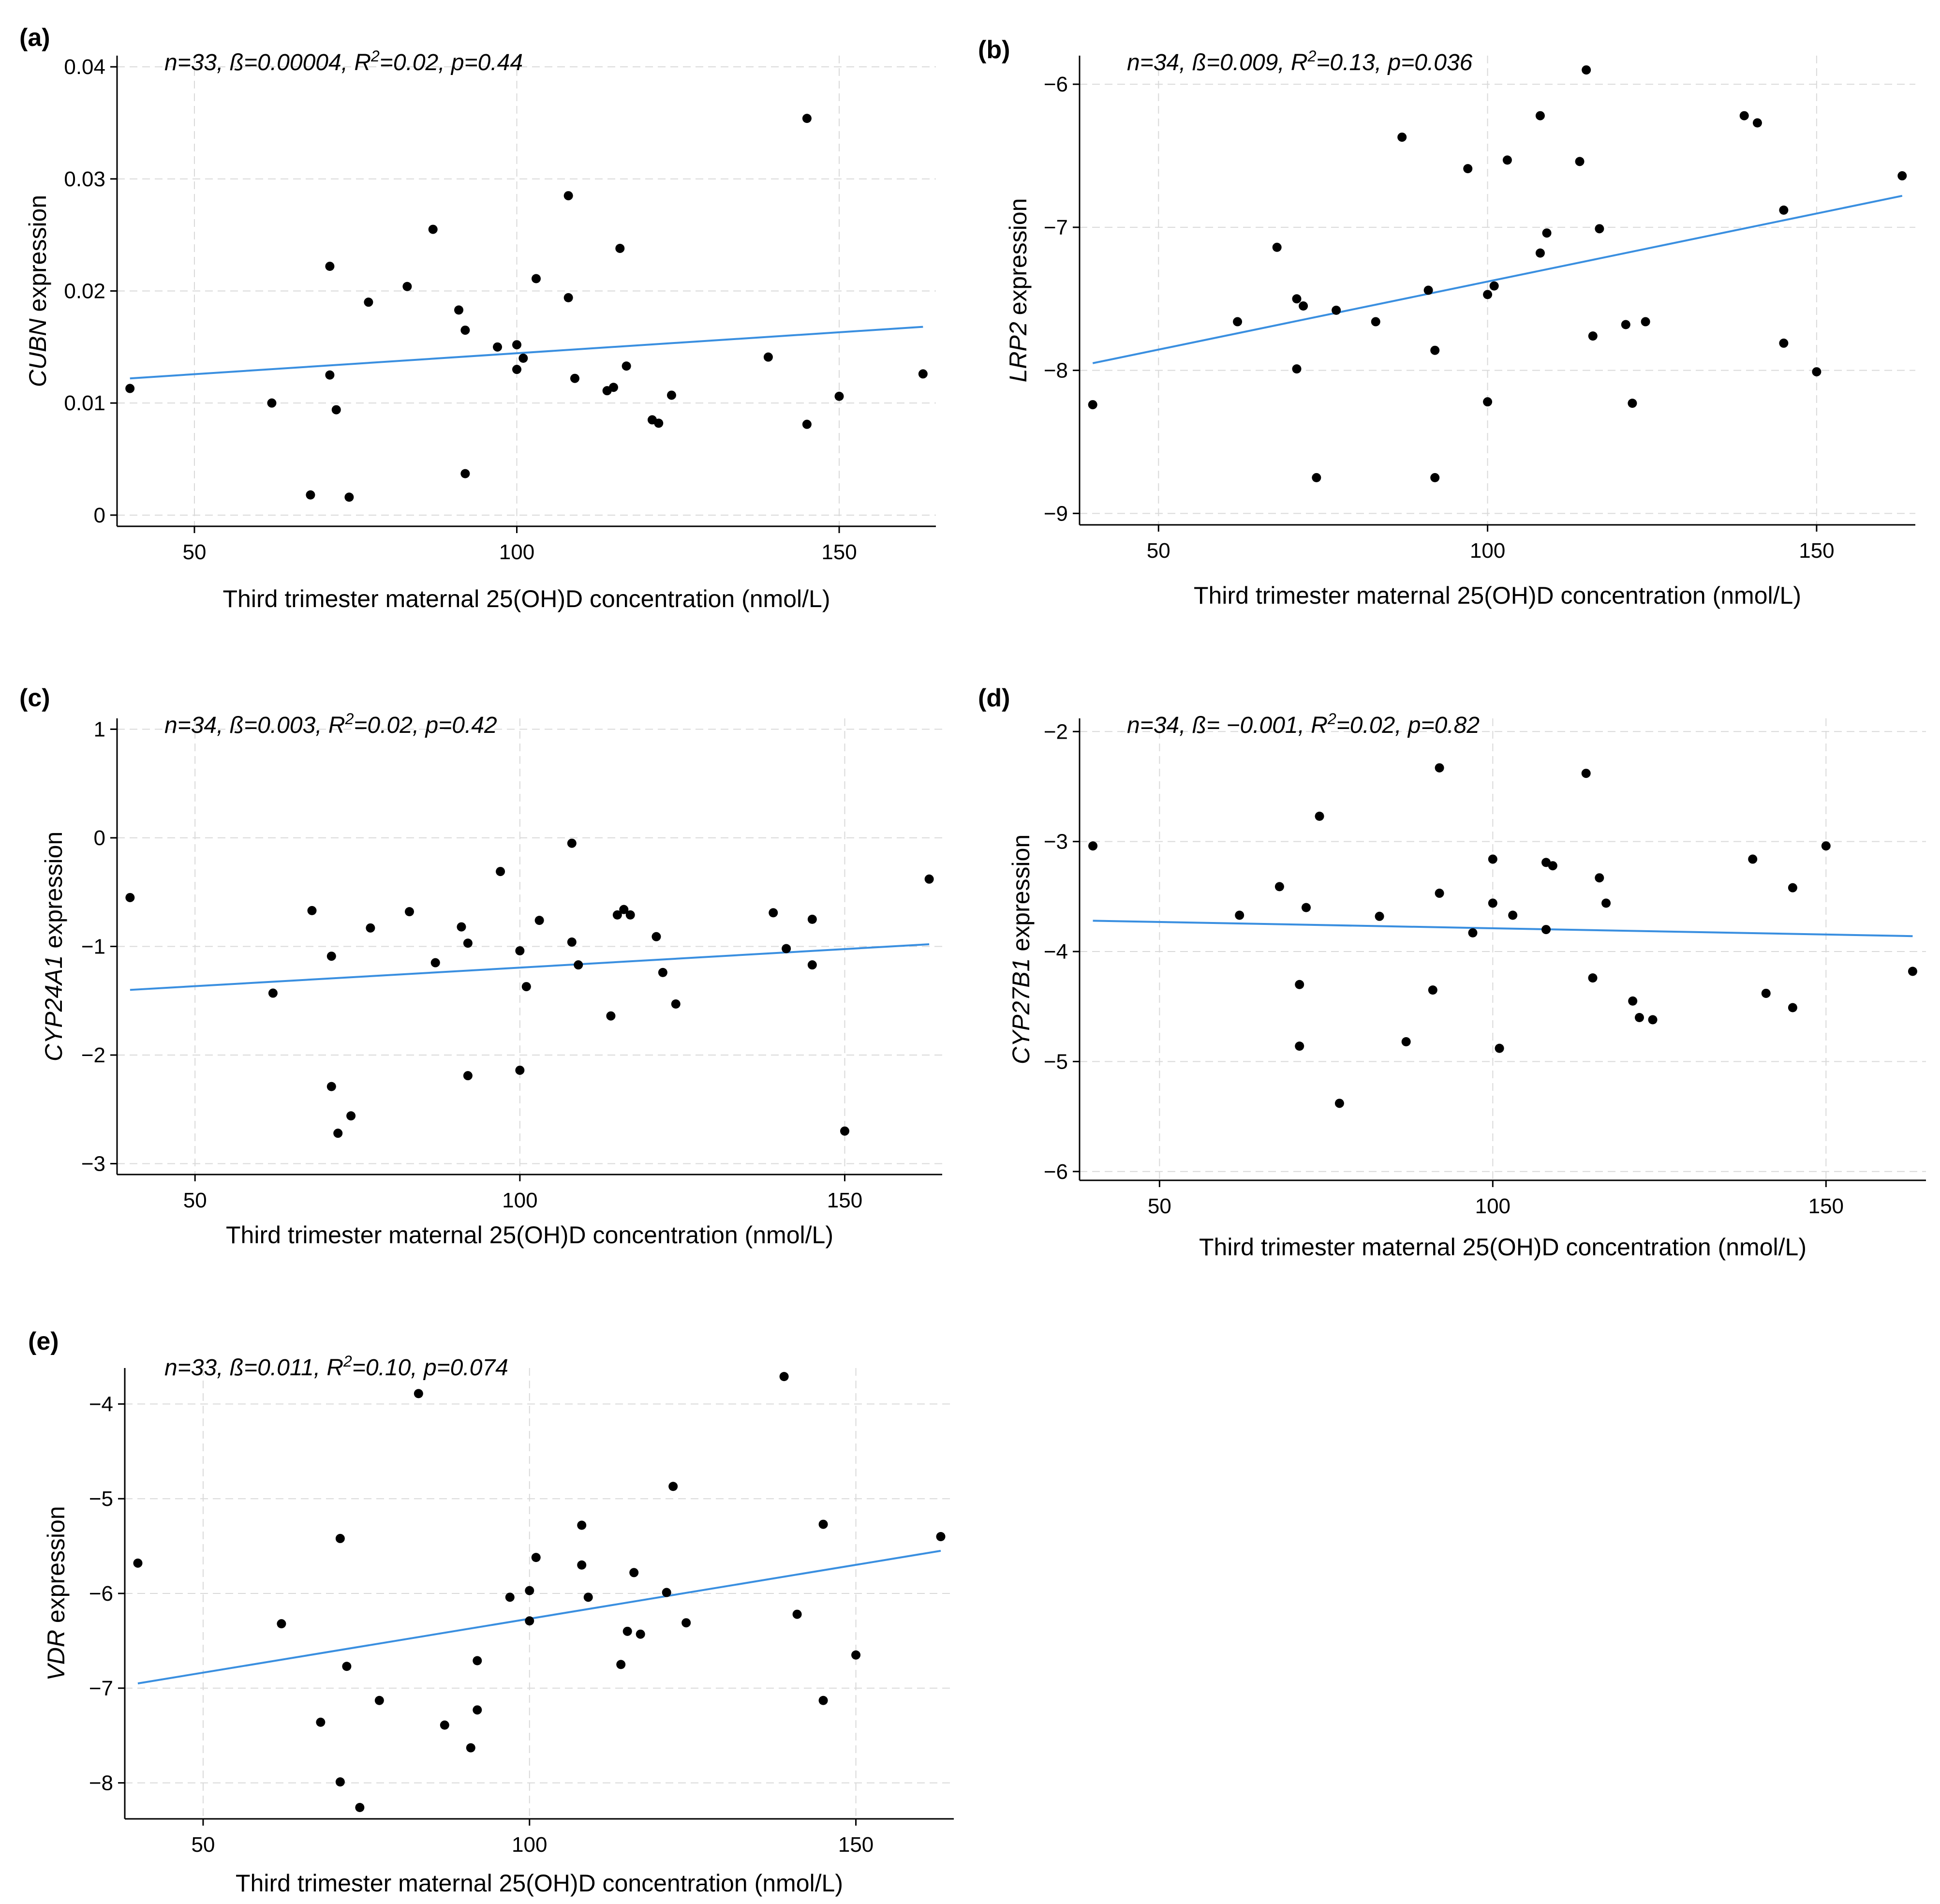 The height and width of the screenshot is (1904, 1940). I want to click on stats-annotation: n=34, ß=0.003, R2=0.02, p=0.42, so click(331, 724).